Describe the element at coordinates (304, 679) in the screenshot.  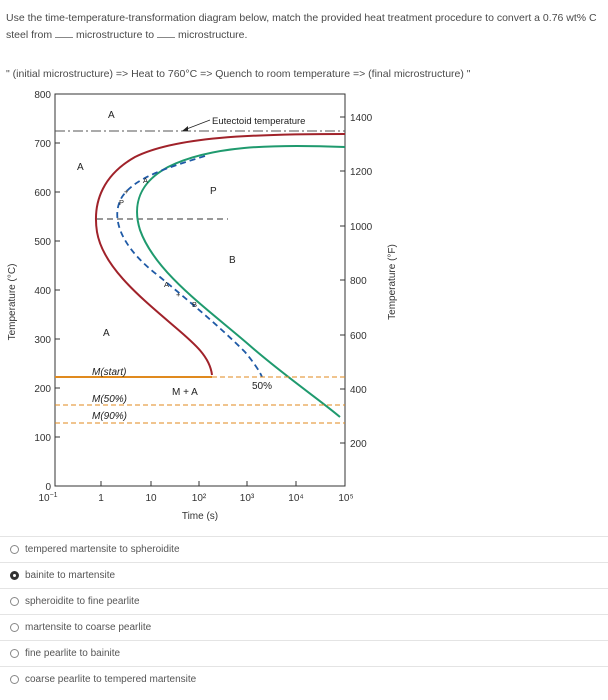
I see `option-5: coarse pearlite to tempered martensite` at that location.